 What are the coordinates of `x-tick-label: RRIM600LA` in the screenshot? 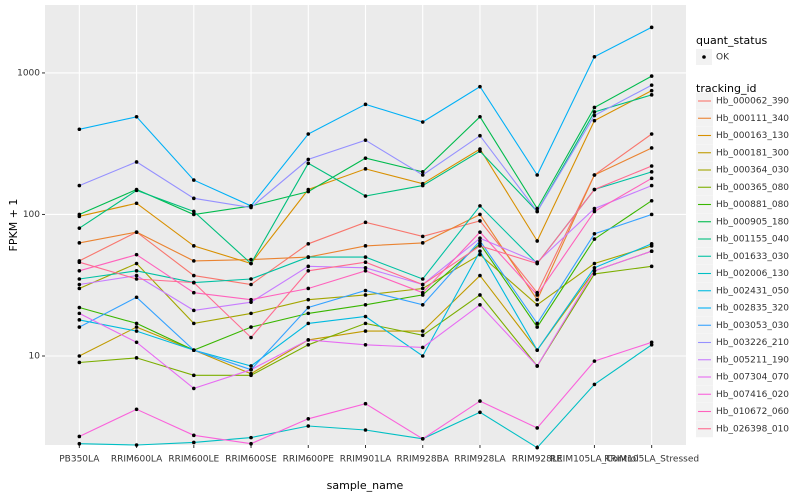 It's located at (137, 460).